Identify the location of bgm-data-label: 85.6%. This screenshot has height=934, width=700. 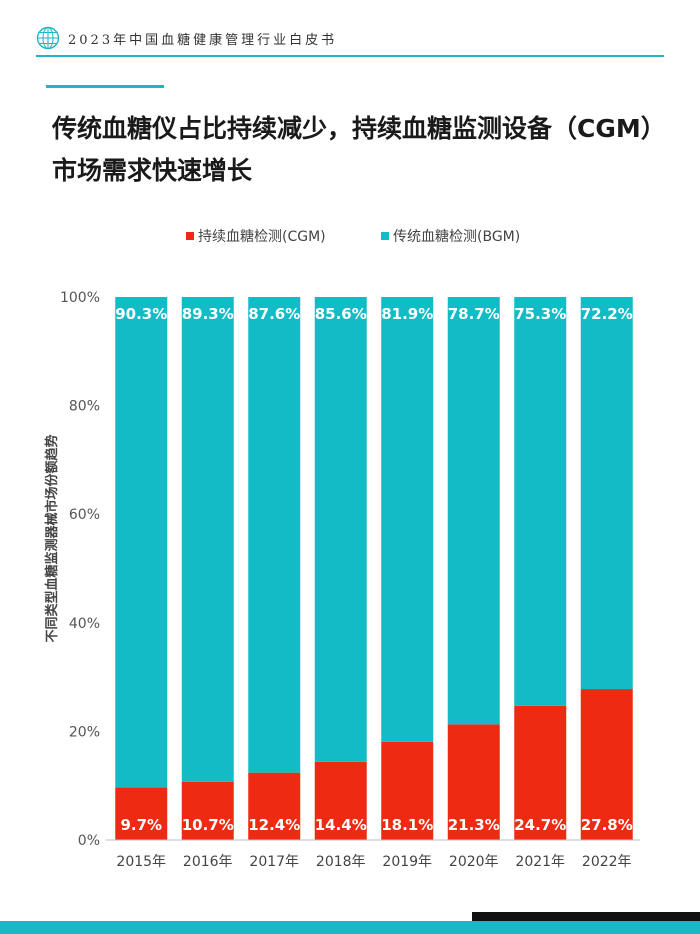
(341, 314).